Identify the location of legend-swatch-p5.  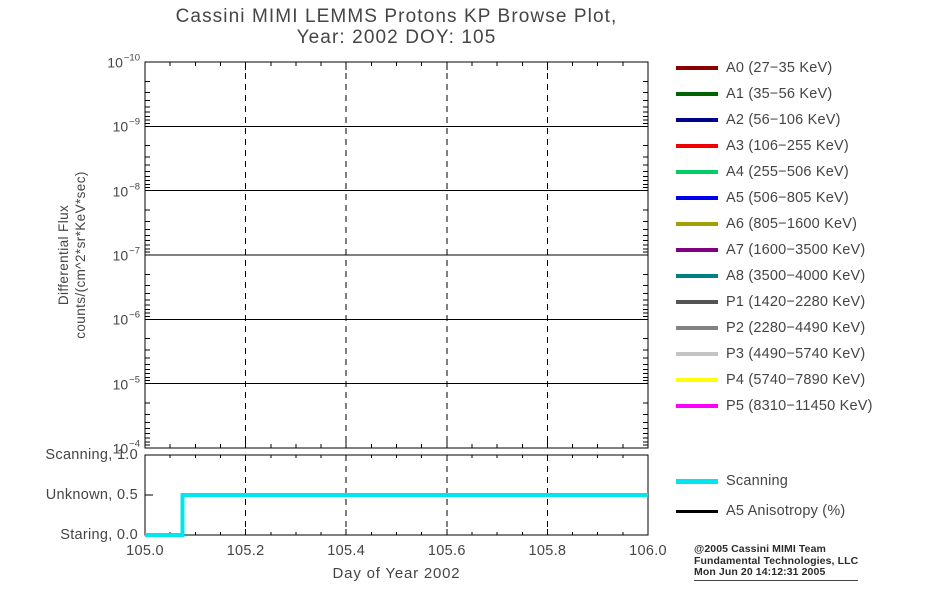
(697, 406).